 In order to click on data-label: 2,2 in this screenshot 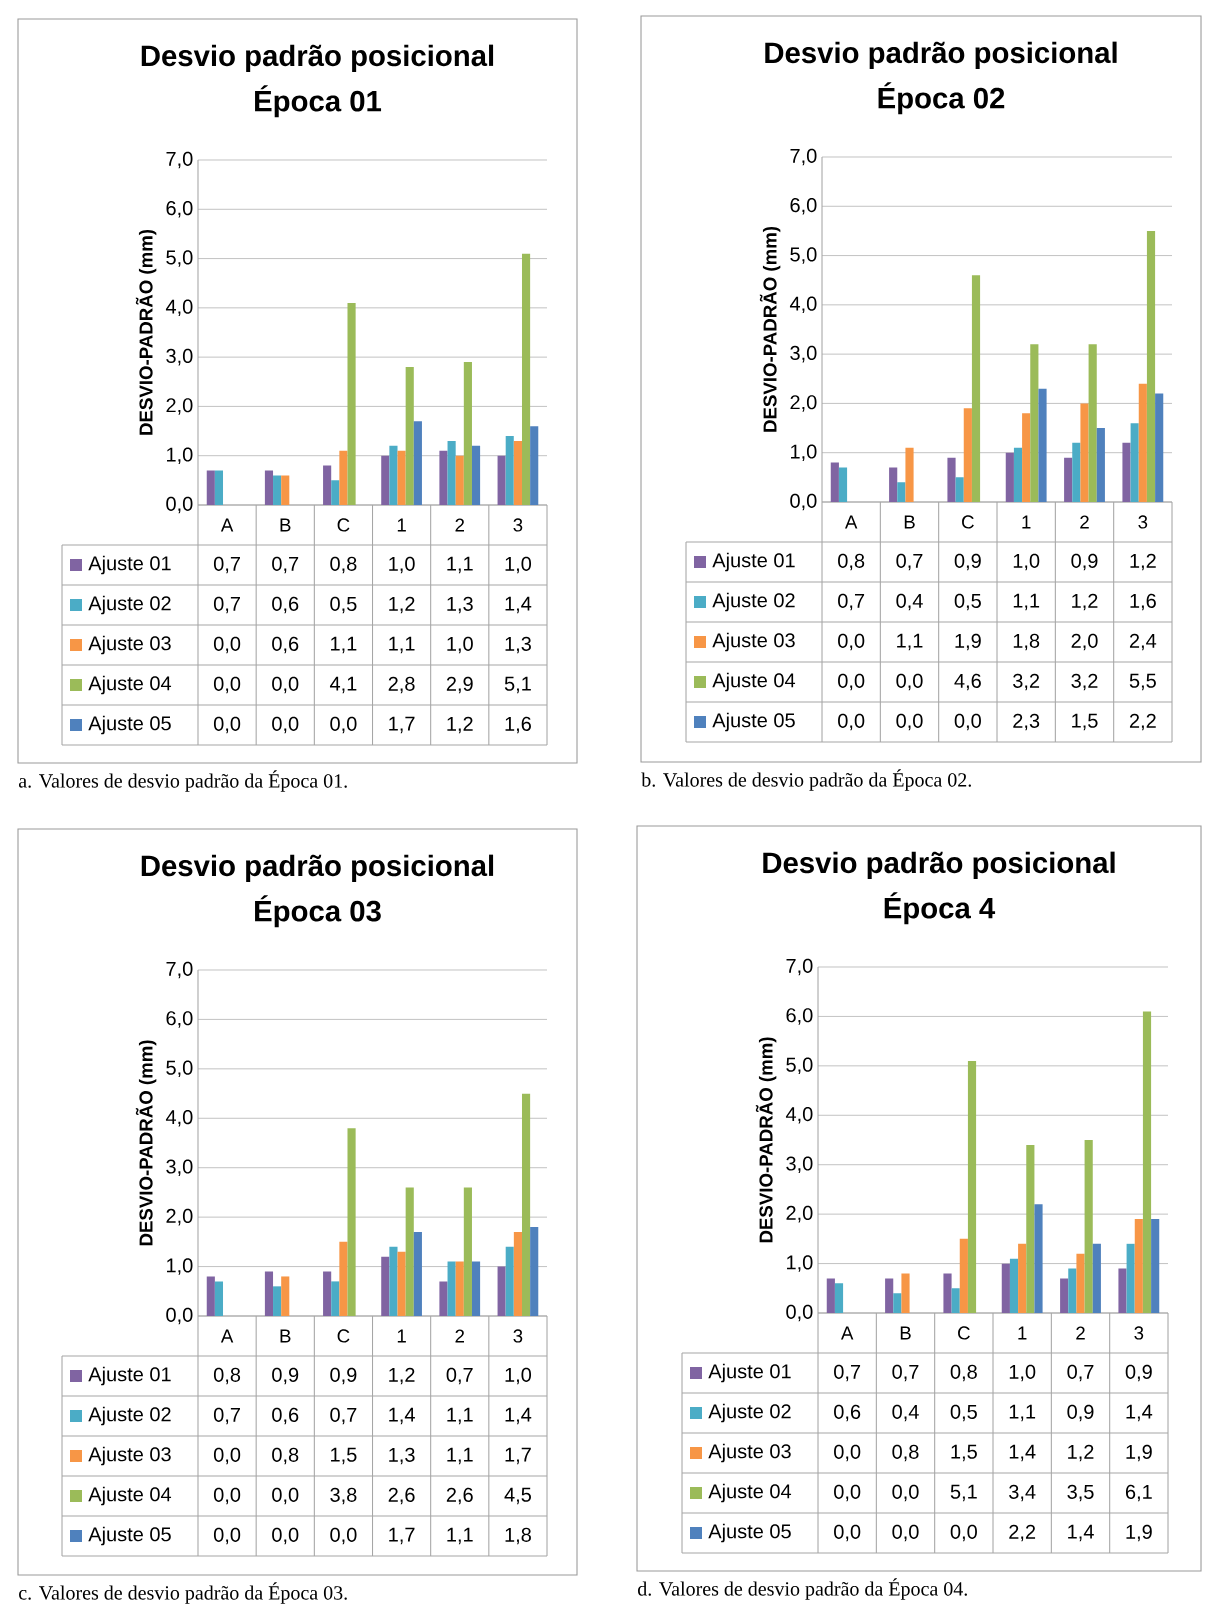, I will do `click(1142, 722)`.